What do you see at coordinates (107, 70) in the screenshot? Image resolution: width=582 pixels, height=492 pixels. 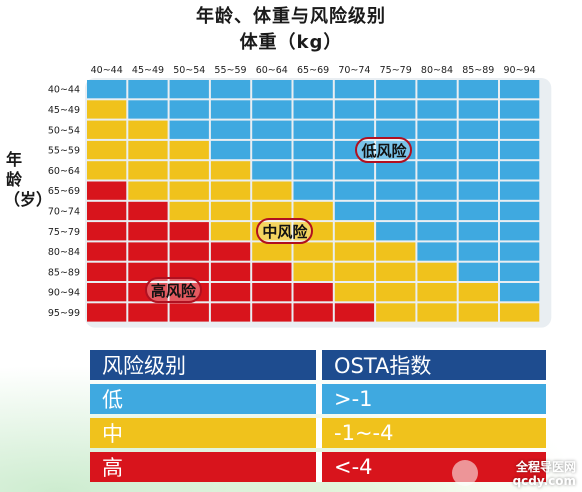 I see `x-tick-label: 40~44` at bounding box center [107, 70].